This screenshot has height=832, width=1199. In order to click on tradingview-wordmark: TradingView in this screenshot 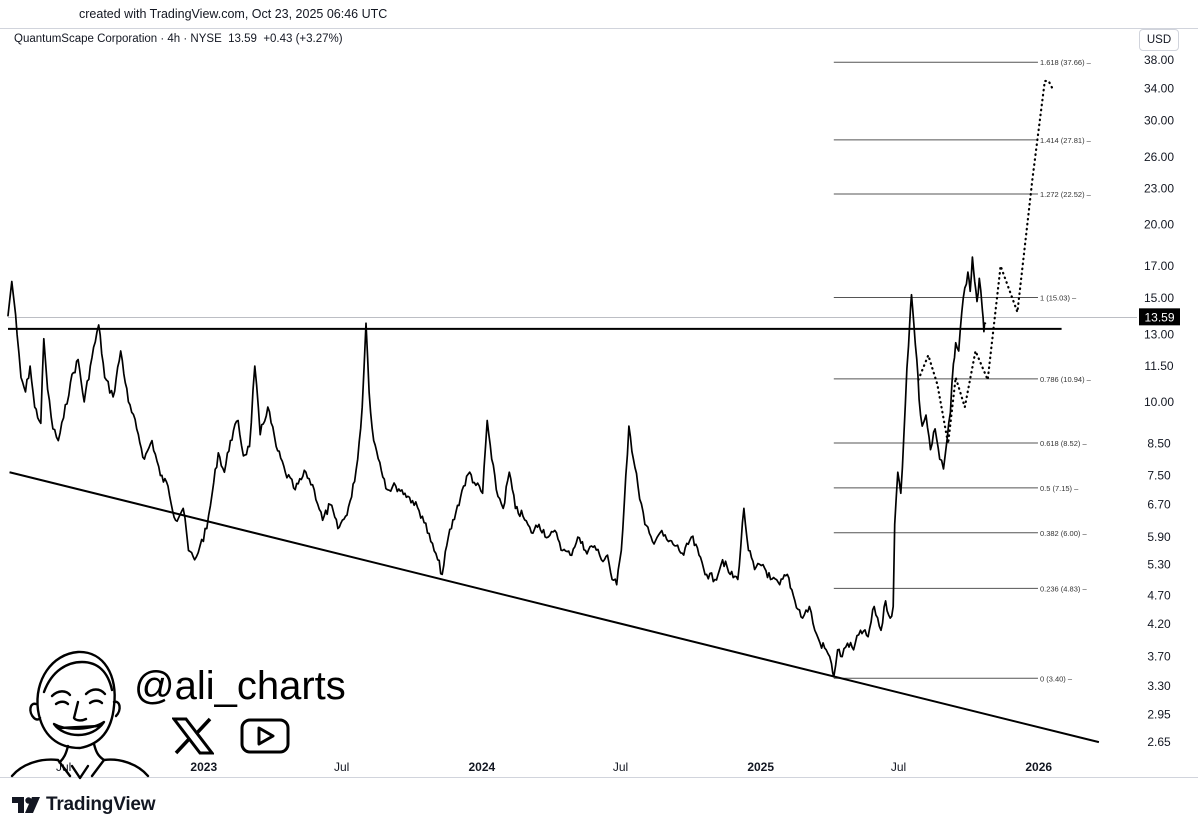, I will do `click(101, 804)`.